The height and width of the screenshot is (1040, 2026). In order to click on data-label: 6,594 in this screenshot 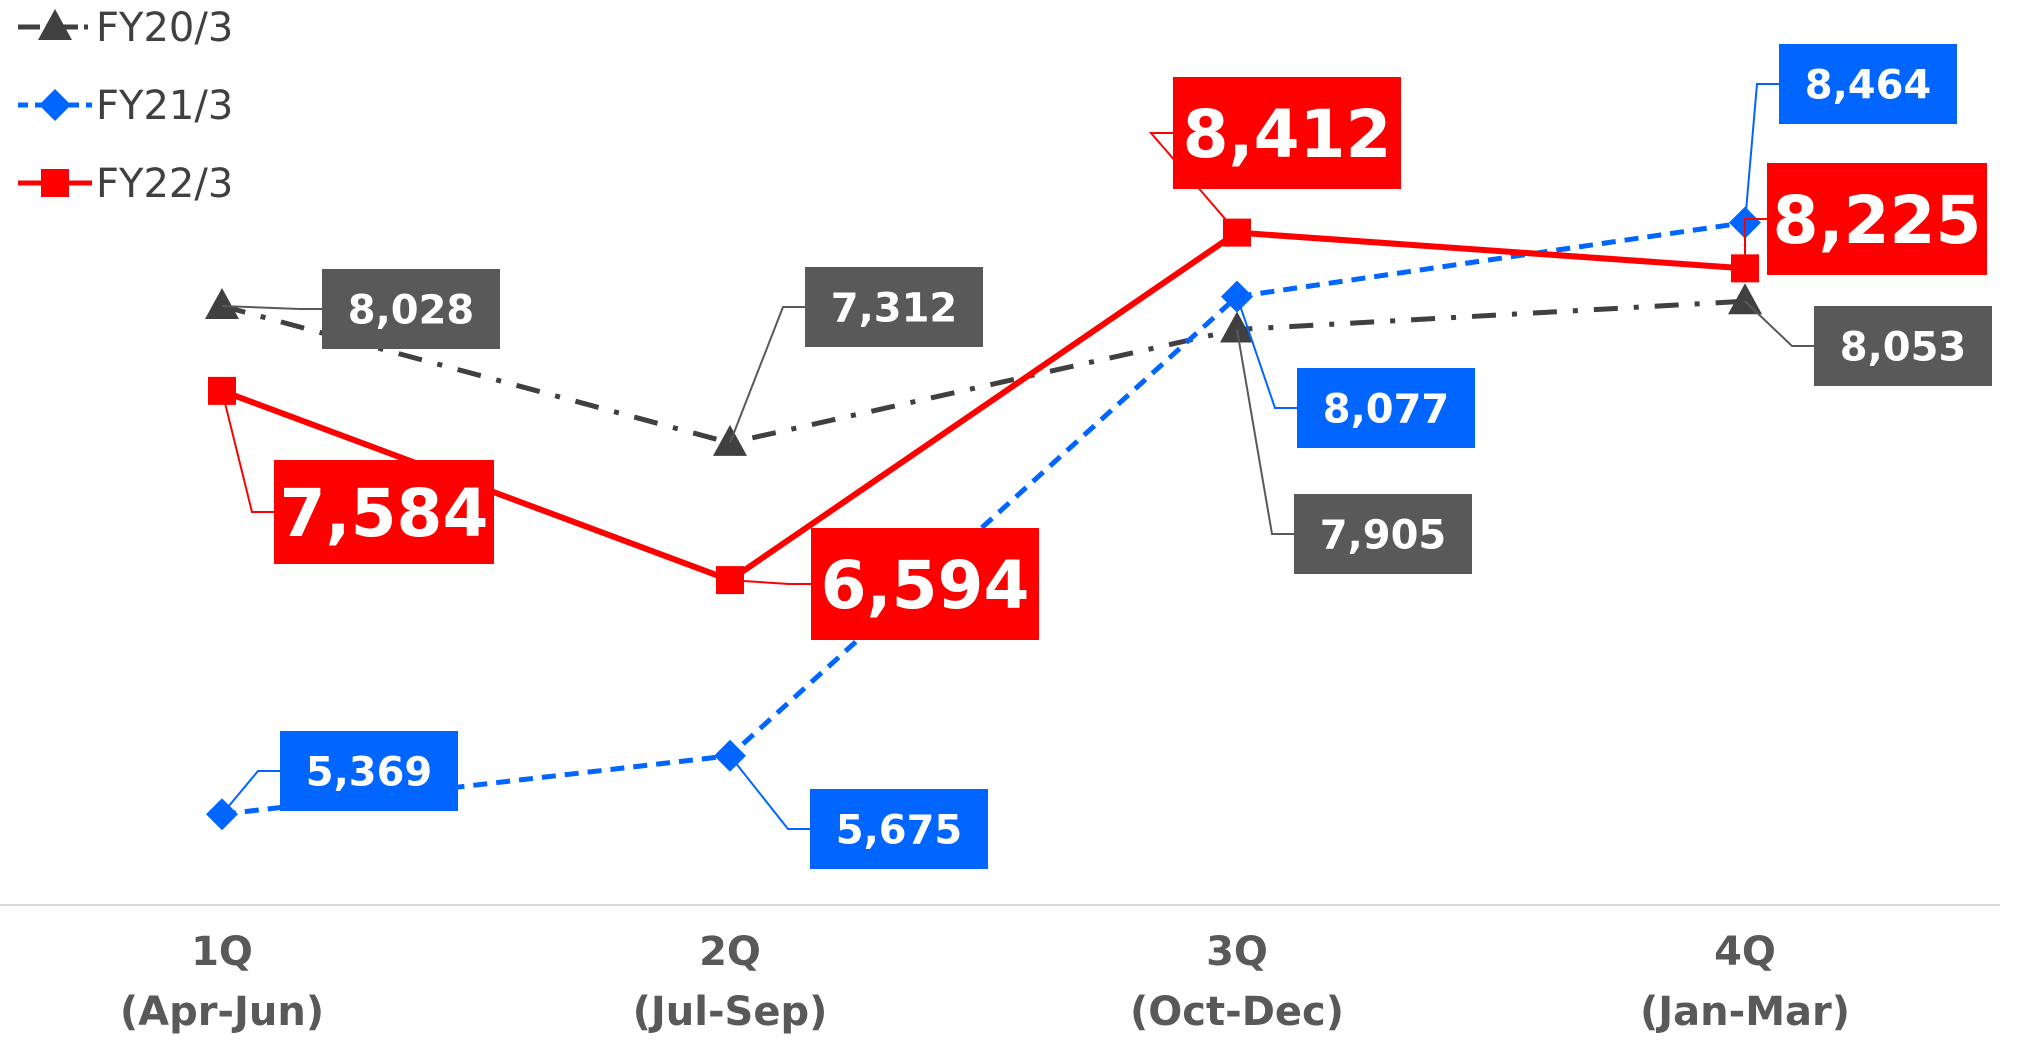, I will do `click(925, 585)`.